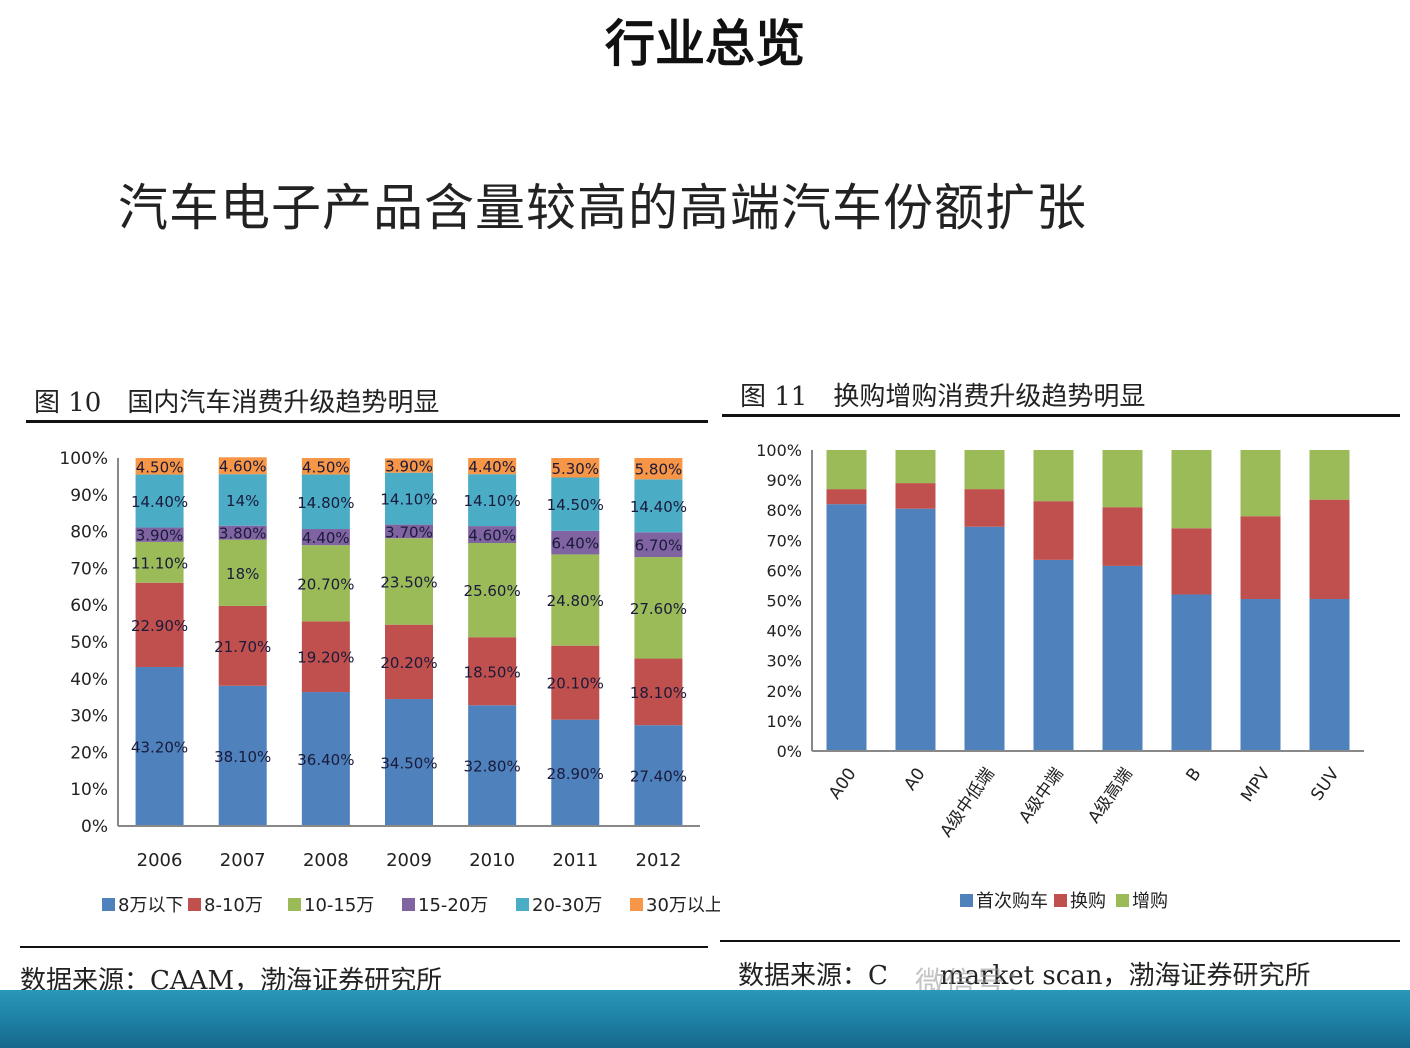 The width and height of the screenshot is (1410, 1048). What do you see at coordinates (1110, 795) in the screenshot?
I see `x-tick-label: A级高端` at bounding box center [1110, 795].